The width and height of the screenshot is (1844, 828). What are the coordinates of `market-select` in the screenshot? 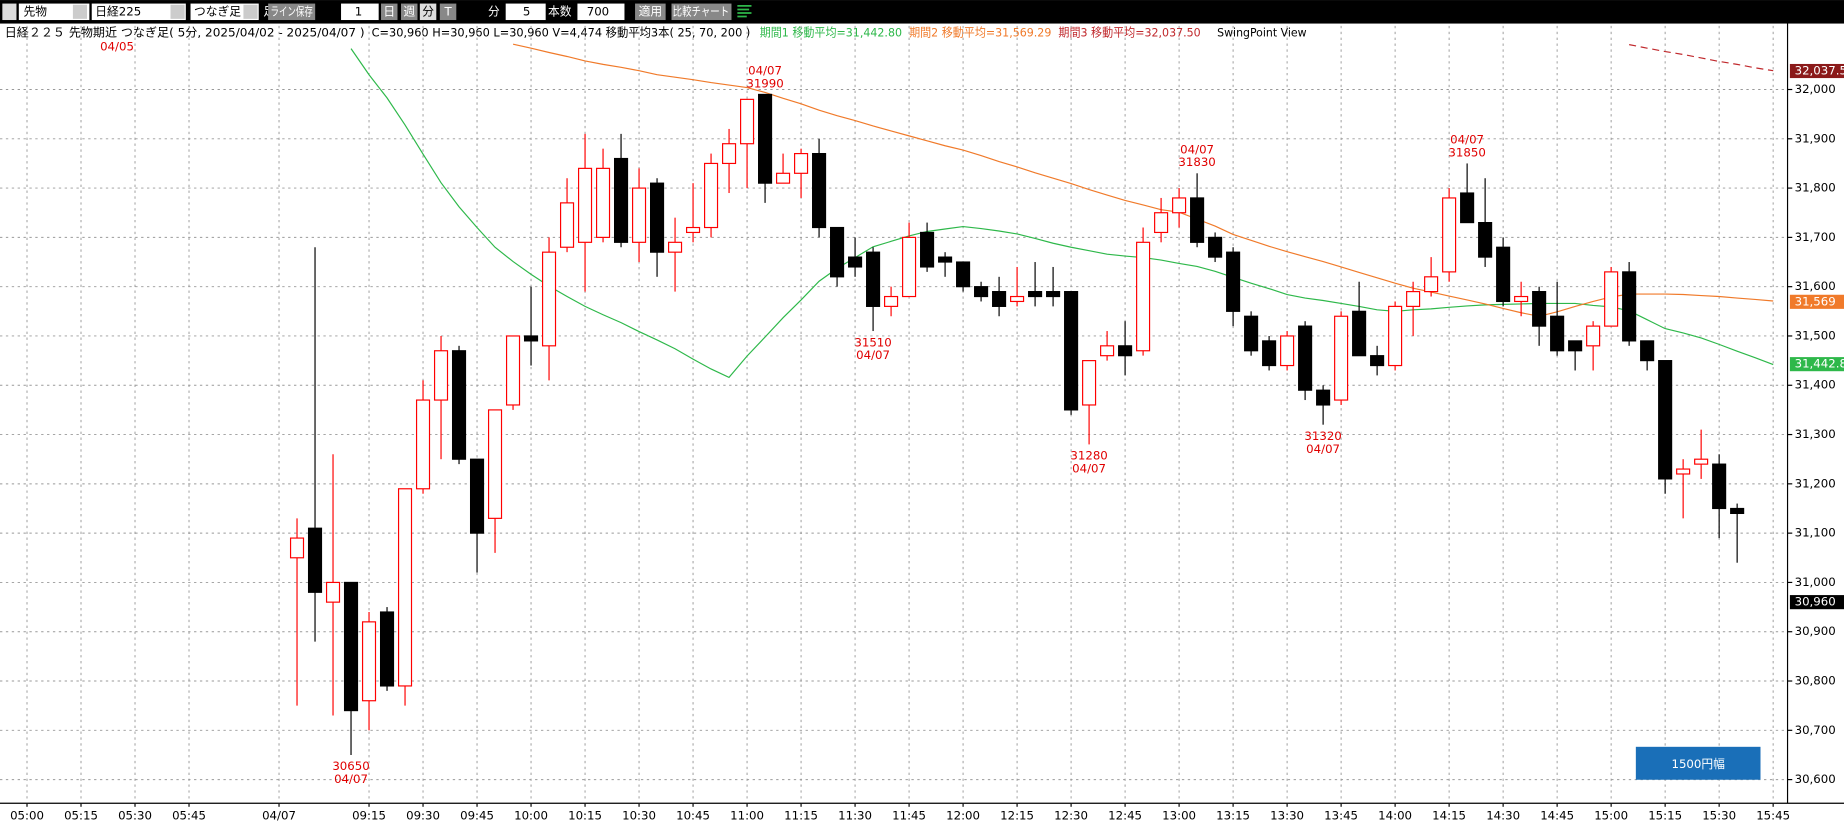 It's located at (54, 12).